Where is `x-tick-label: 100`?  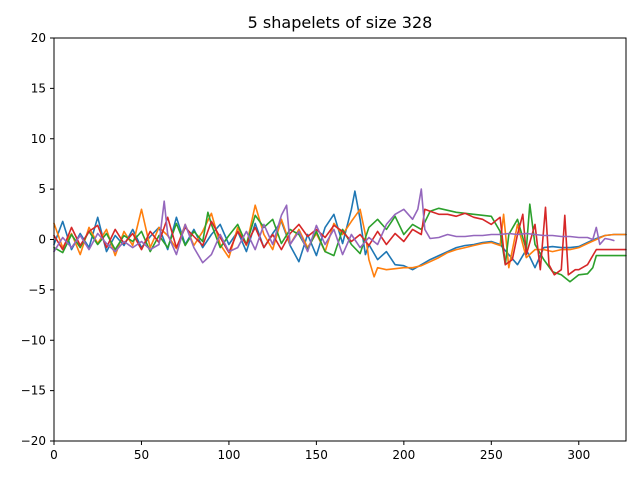 x-tick-label: 100 is located at coordinates (228, 455).